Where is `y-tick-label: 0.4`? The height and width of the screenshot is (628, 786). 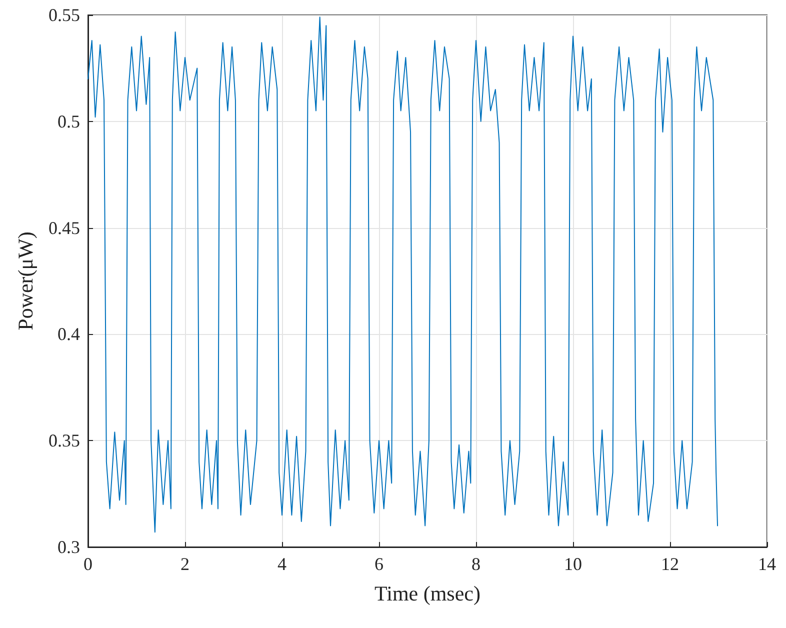 y-tick-label: 0.4 is located at coordinates (69, 334).